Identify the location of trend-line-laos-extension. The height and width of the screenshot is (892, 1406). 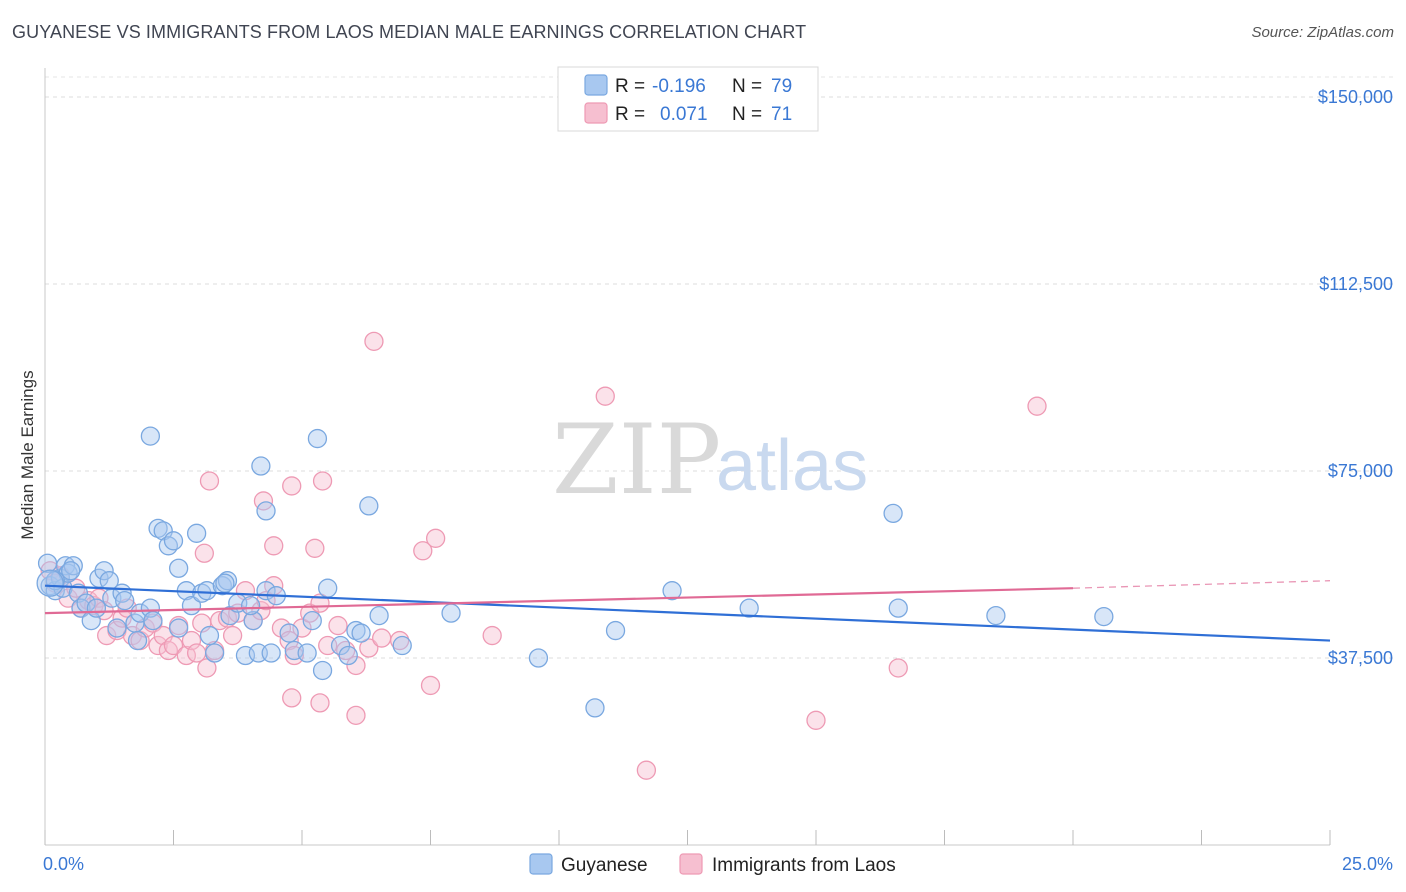
(1201, 584).